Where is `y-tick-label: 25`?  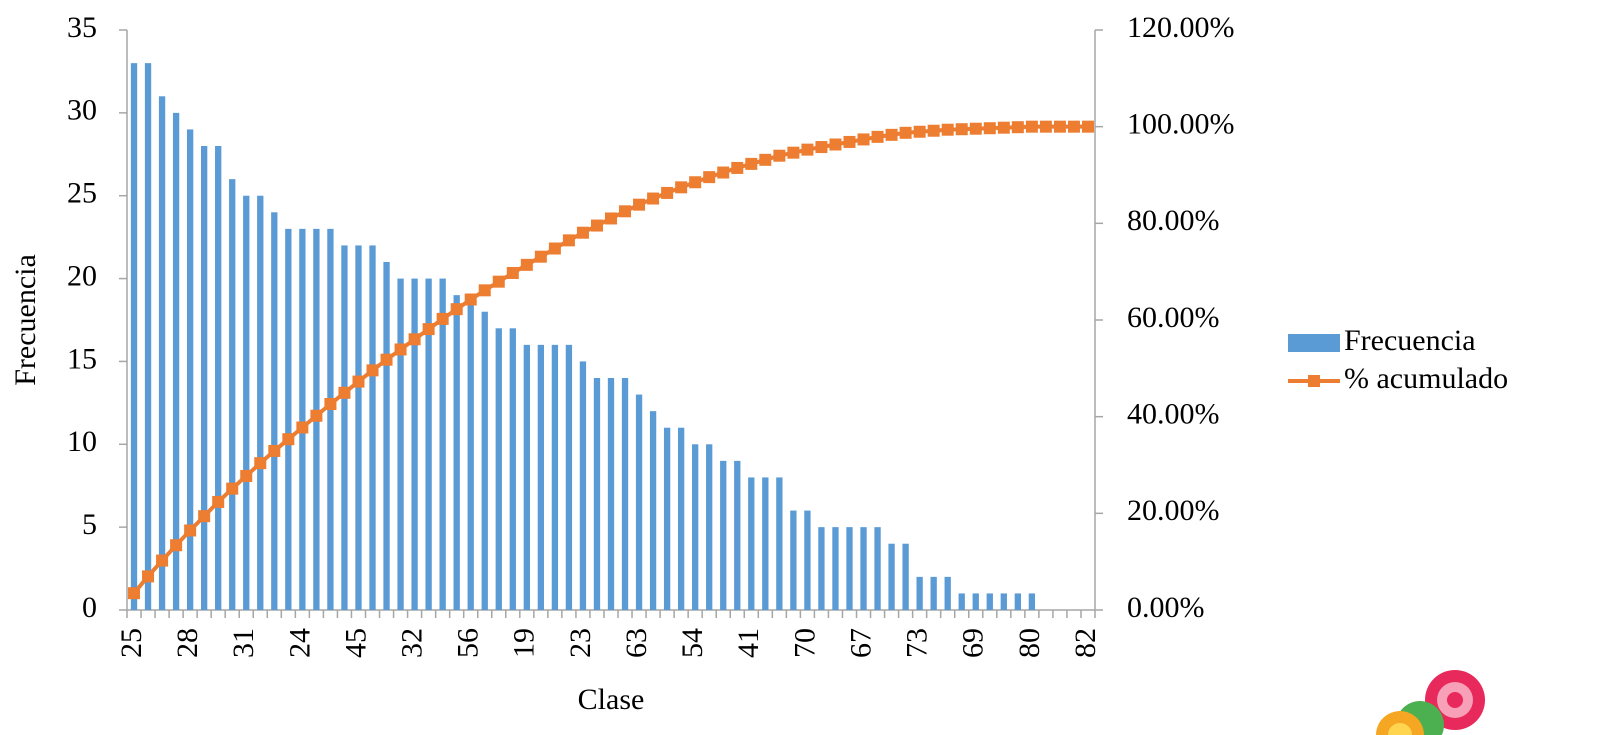
y-tick-label: 25 is located at coordinates (82, 193).